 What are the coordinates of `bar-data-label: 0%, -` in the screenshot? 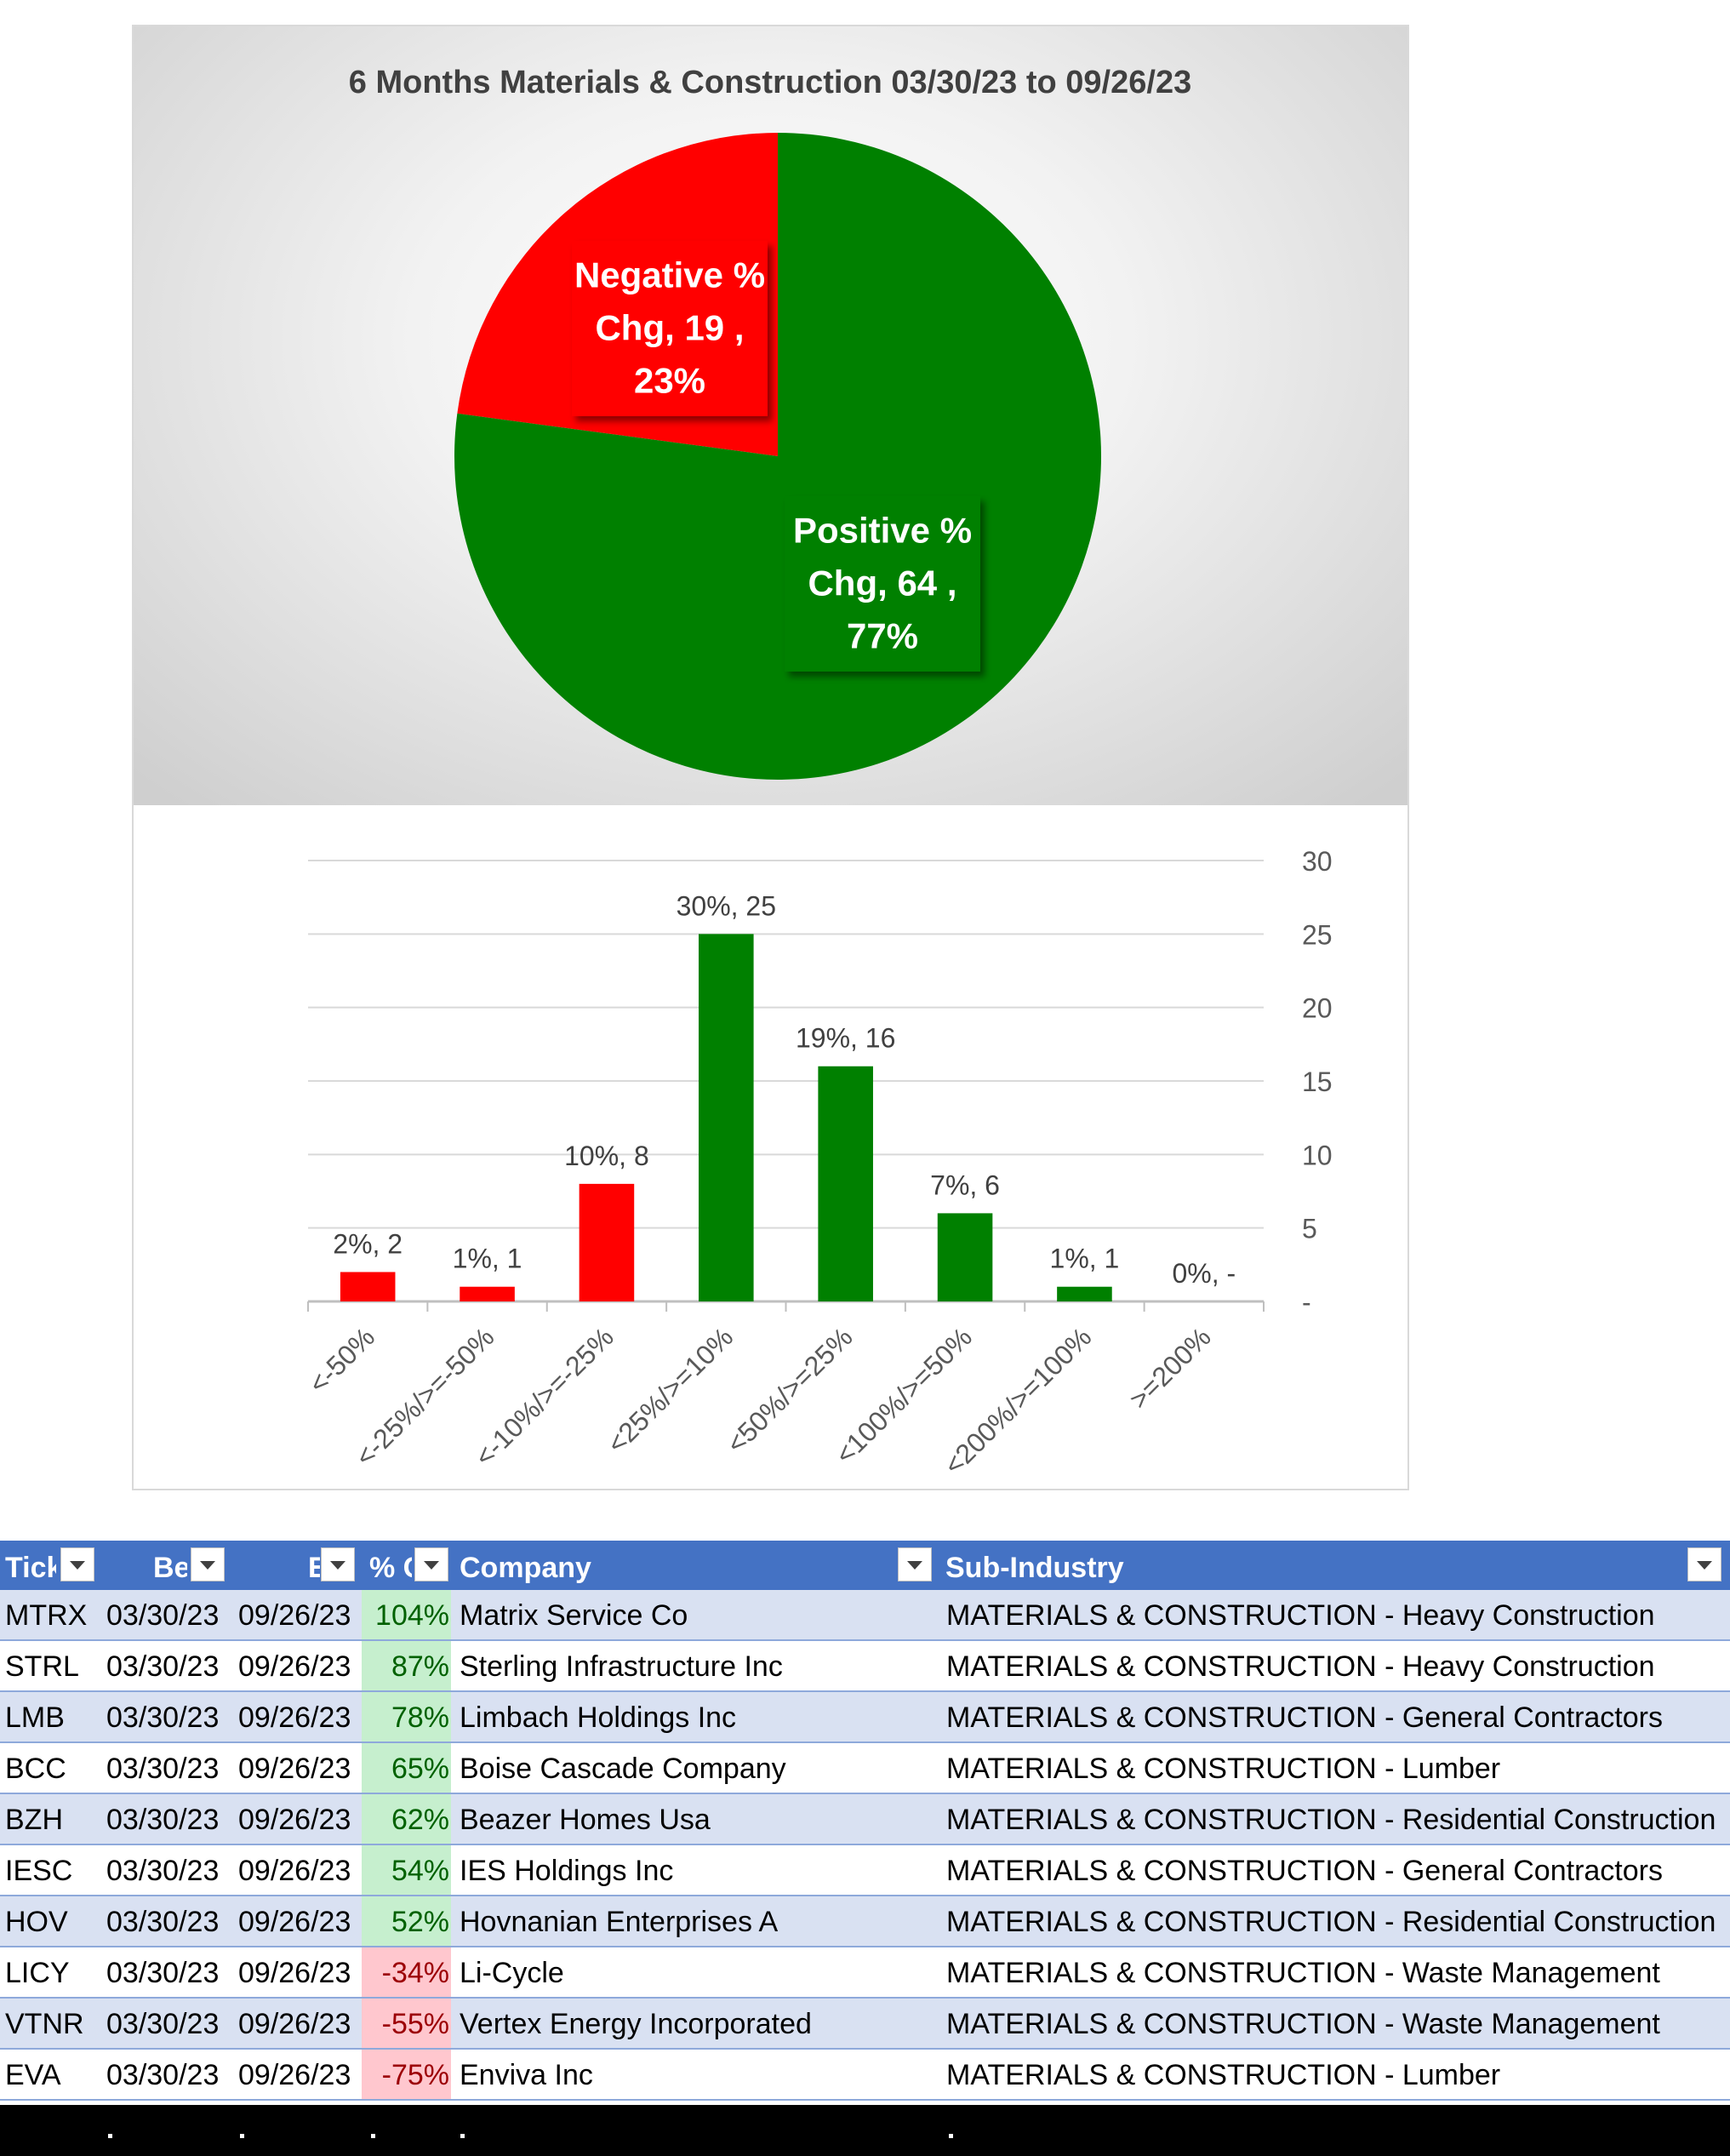 It's located at (1204, 1273).